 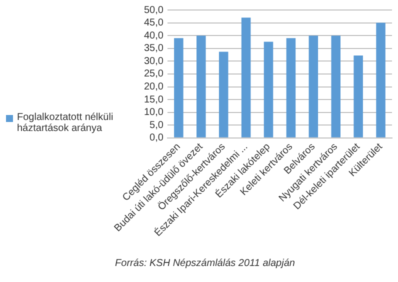 What do you see at coordinates (154, 87) in the screenshot?
I see `y-tick-label: 20,0` at bounding box center [154, 87].